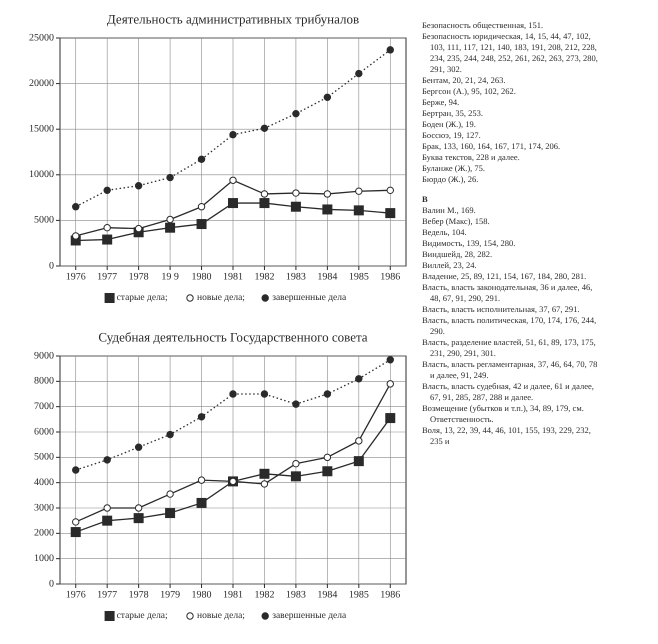 The width and height of the screenshot is (658, 644). What do you see at coordinates (44, 482) in the screenshot?
I see `y-tick-label: 4000` at bounding box center [44, 482].